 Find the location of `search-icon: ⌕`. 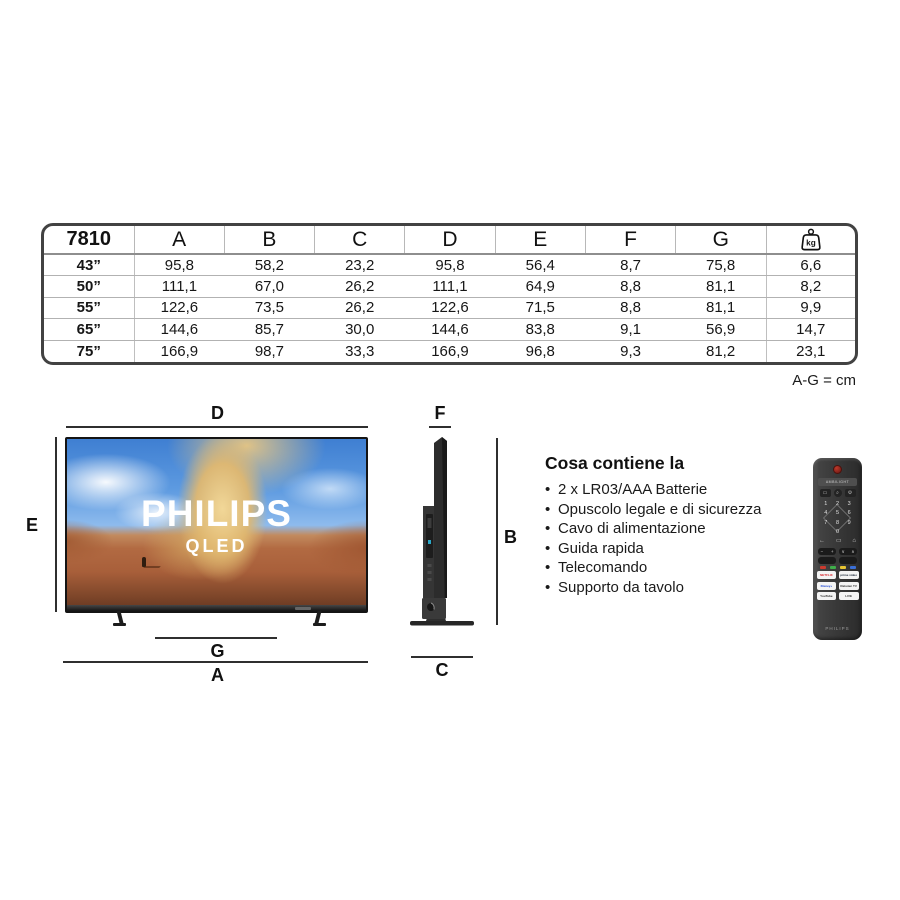

search-icon: ⌕ is located at coordinates (837, 493).